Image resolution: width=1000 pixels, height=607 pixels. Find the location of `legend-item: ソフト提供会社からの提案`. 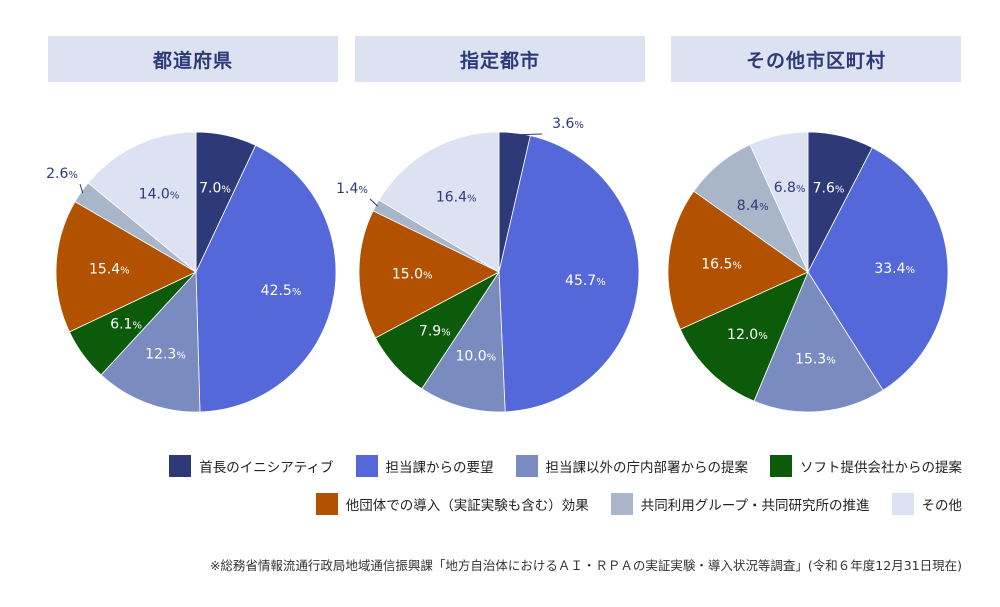

legend-item: ソフト提供会社からの提案 is located at coordinates (866, 466).